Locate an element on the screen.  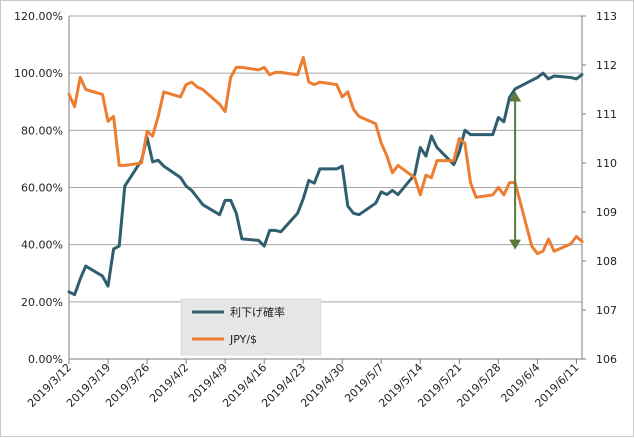
annotation-arrow-head-down is located at coordinates (515, 244).